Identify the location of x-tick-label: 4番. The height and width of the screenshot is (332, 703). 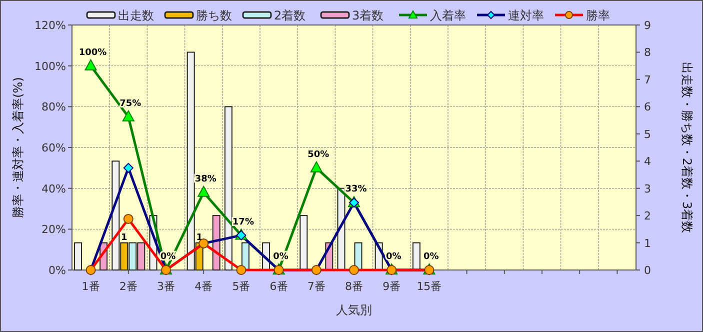
(203, 286).